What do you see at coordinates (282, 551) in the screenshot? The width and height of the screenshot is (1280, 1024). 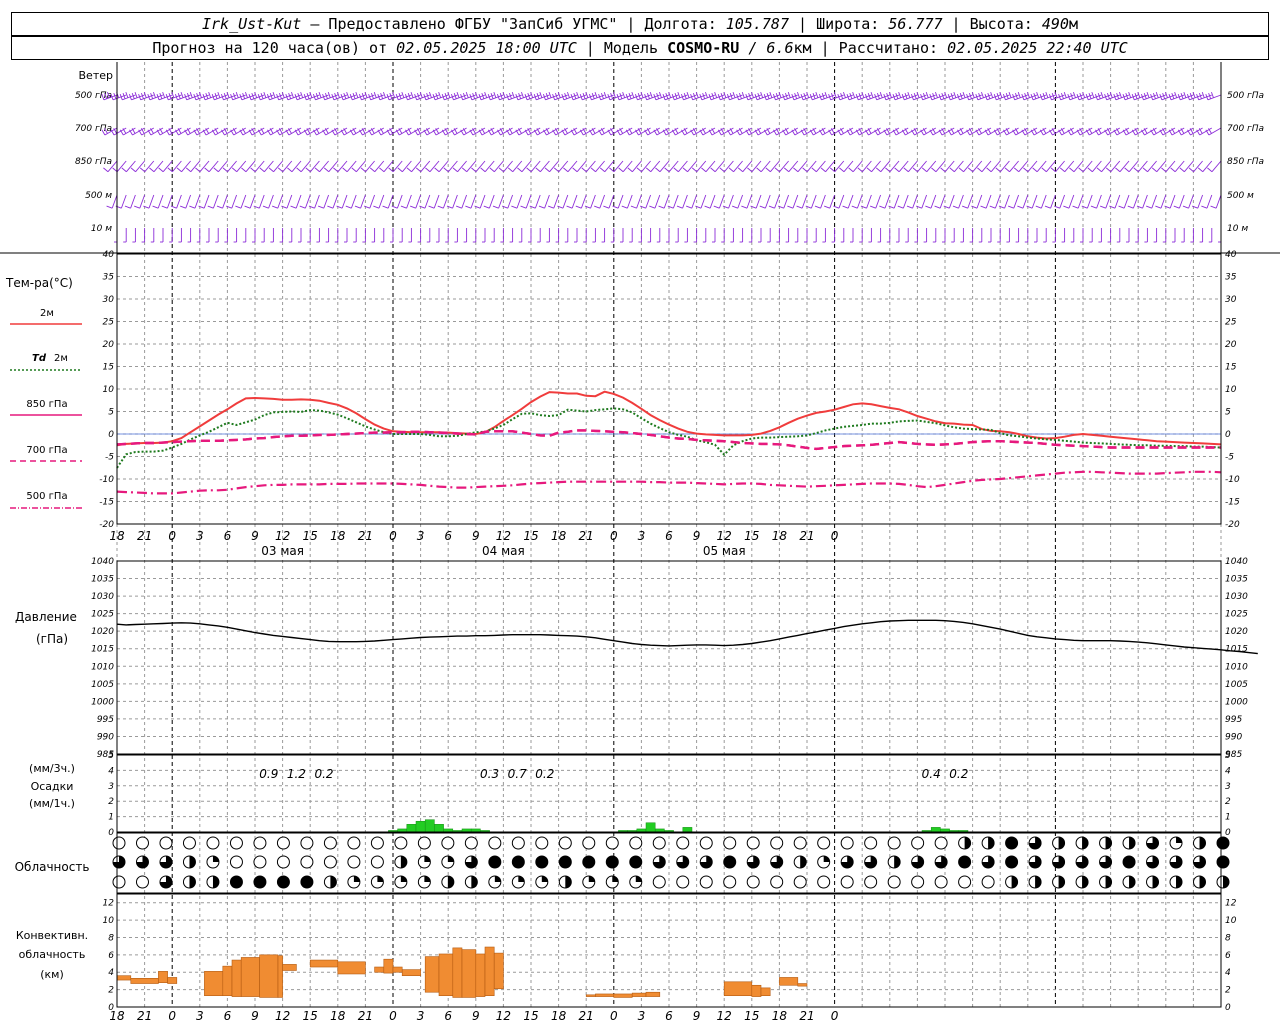 I see `date-label: 03 мая` at bounding box center [282, 551].